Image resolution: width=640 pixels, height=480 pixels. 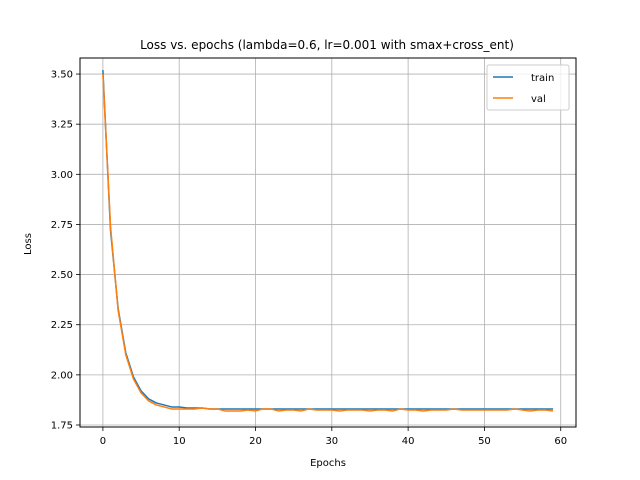 I want to click on y-tick-label: 3.25, so click(x=62, y=125).